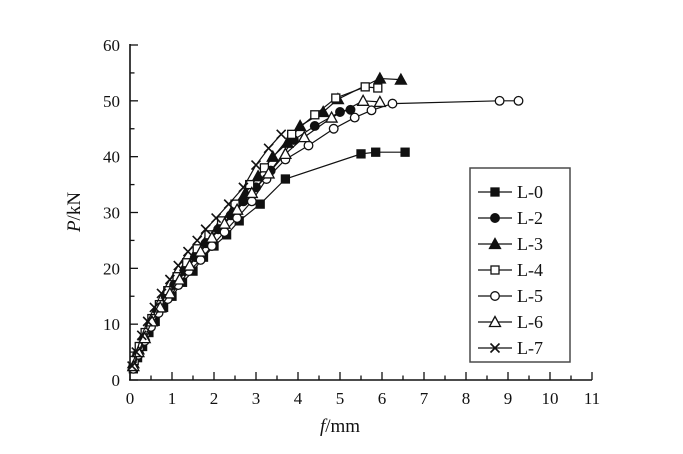 The height and width of the screenshot is (454, 683). Describe the element at coordinates (382, 398) in the screenshot. I see `x-tick-label: 6` at that location.